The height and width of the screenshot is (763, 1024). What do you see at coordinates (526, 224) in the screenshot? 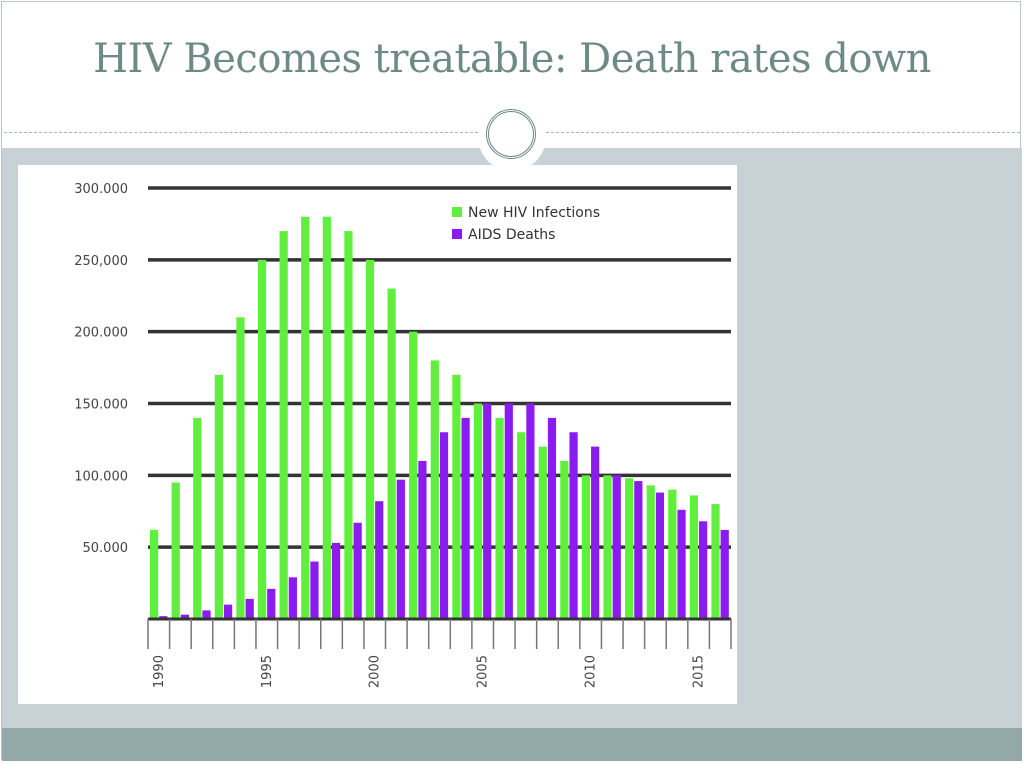
I see `legend: New HIV Infections AIDS Deaths` at bounding box center [526, 224].